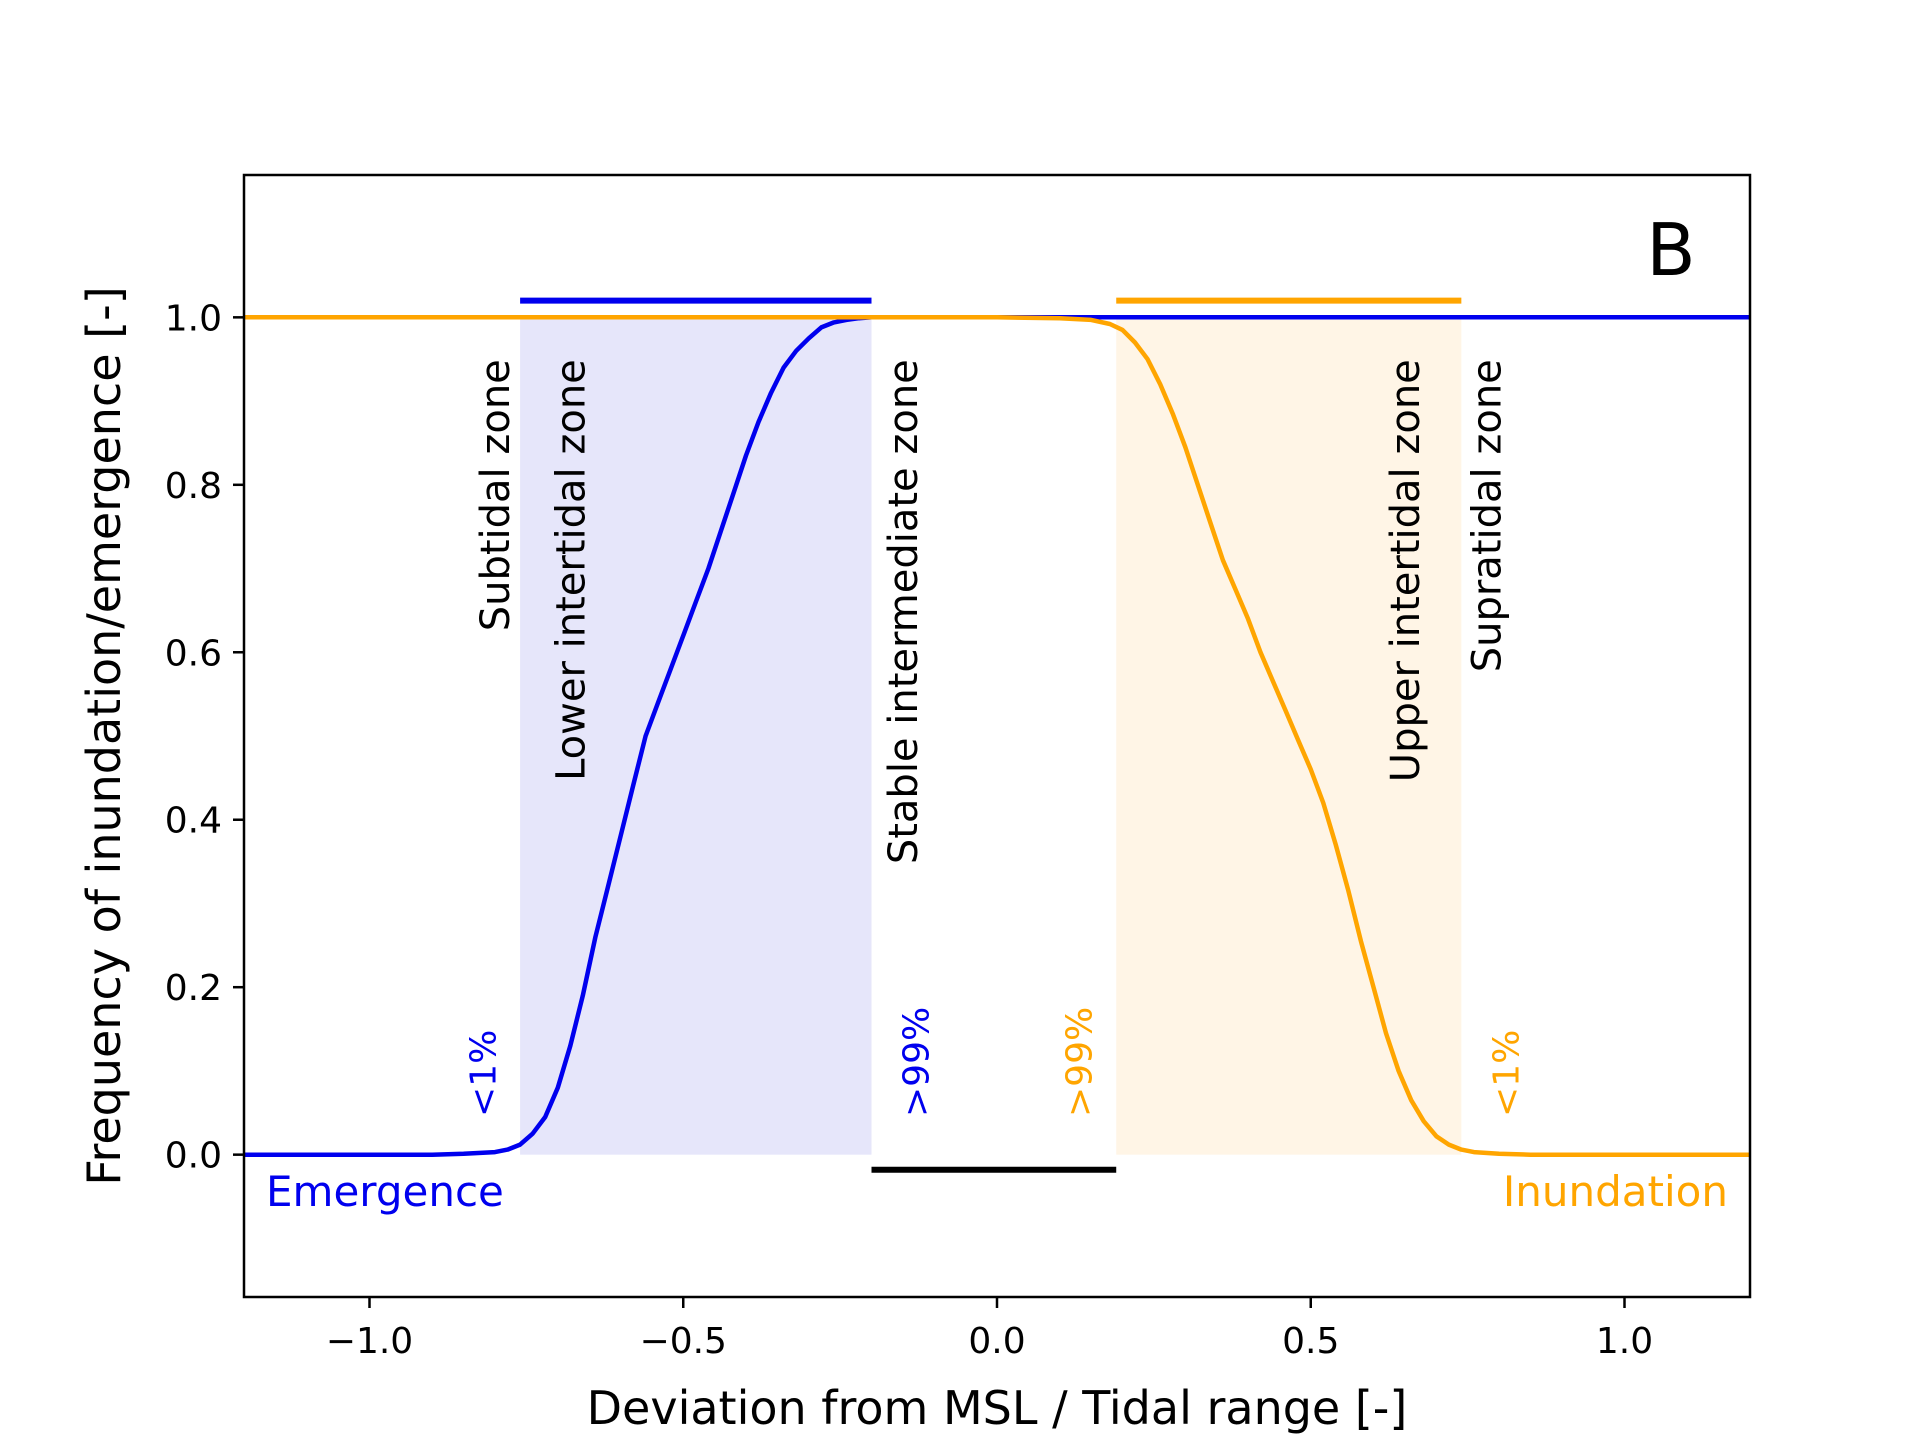 The image size is (1920, 1440). What do you see at coordinates (1615, 1191) in the screenshot?
I see `series-label-inundation: Inundation` at bounding box center [1615, 1191].